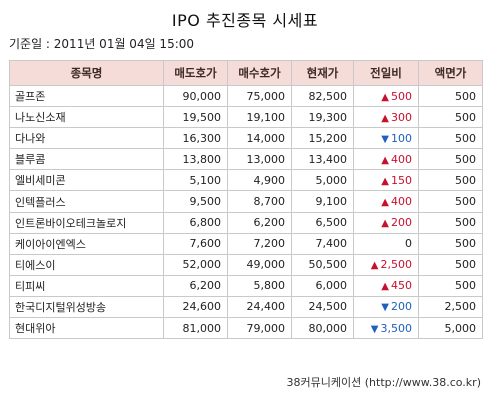  Describe the element at coordinates (259, 73) in the screenshot. I see `header-bid-price: 매수호가` at that location.